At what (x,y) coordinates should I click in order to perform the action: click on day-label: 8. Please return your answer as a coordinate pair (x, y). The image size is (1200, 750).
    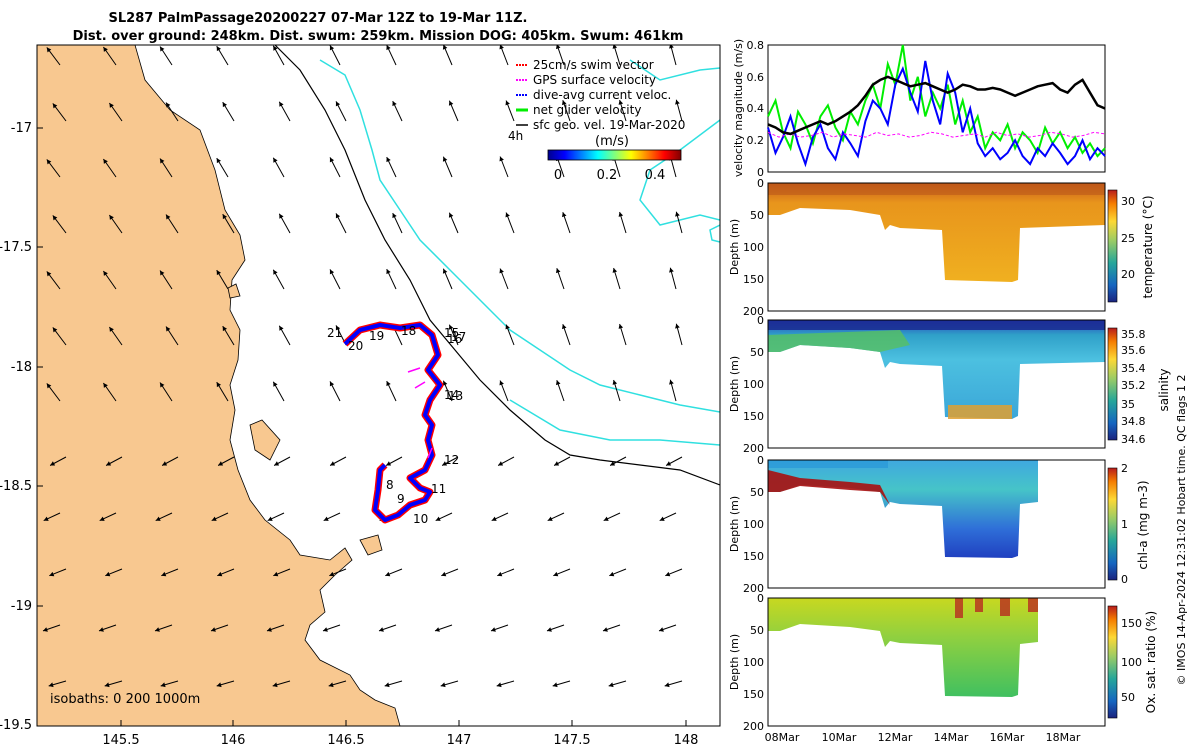
    Looking at the image, I should click on (390, 485).